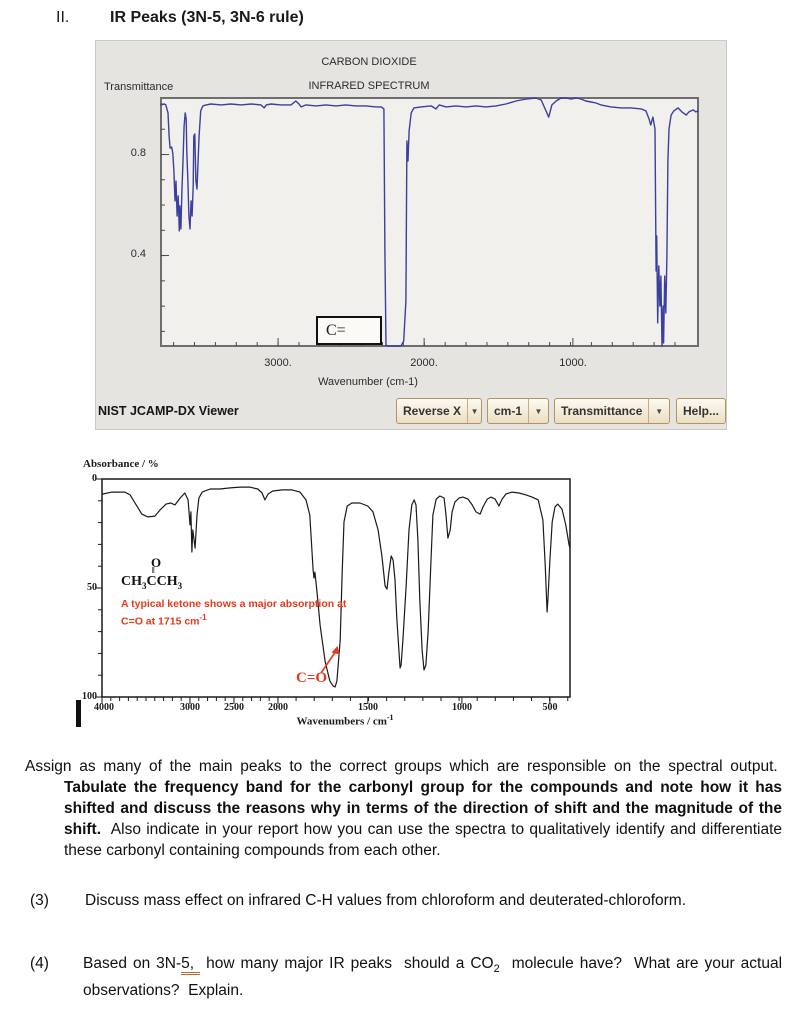 The height and width of the screenshot is (1024, 808). I want to click on acetone-plot, so click(333, 591).